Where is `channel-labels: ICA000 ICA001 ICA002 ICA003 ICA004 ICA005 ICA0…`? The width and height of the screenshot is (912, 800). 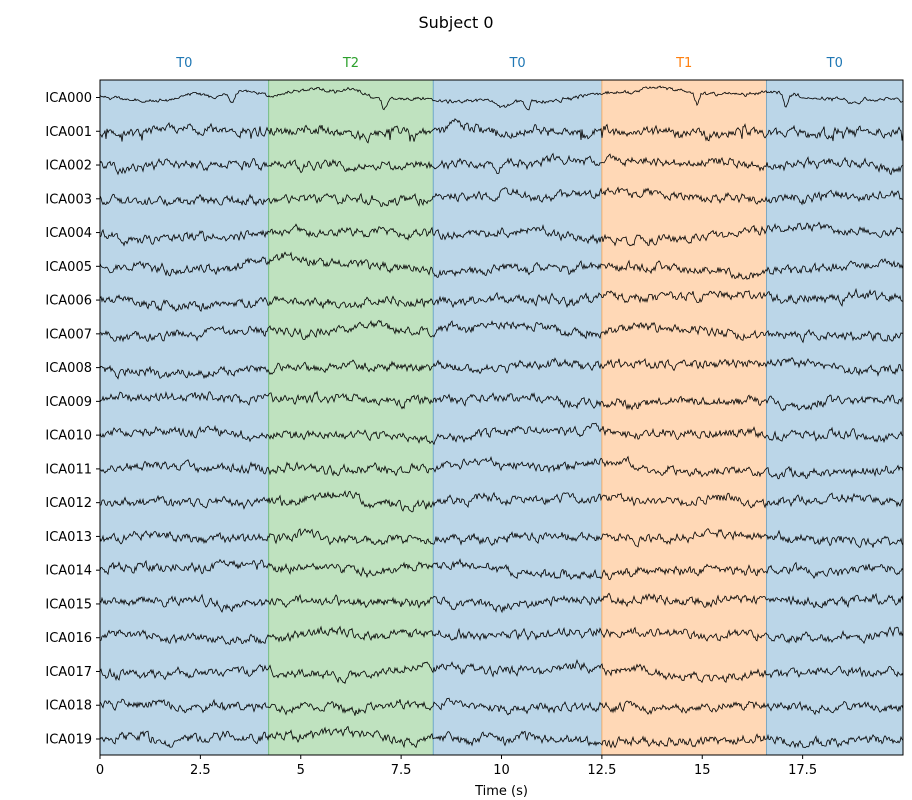 channel-labels: ICA000 ICA001 ICA002 ICA003 ICA004 ICA005 ICA0… is located at coordinates (72, 419).